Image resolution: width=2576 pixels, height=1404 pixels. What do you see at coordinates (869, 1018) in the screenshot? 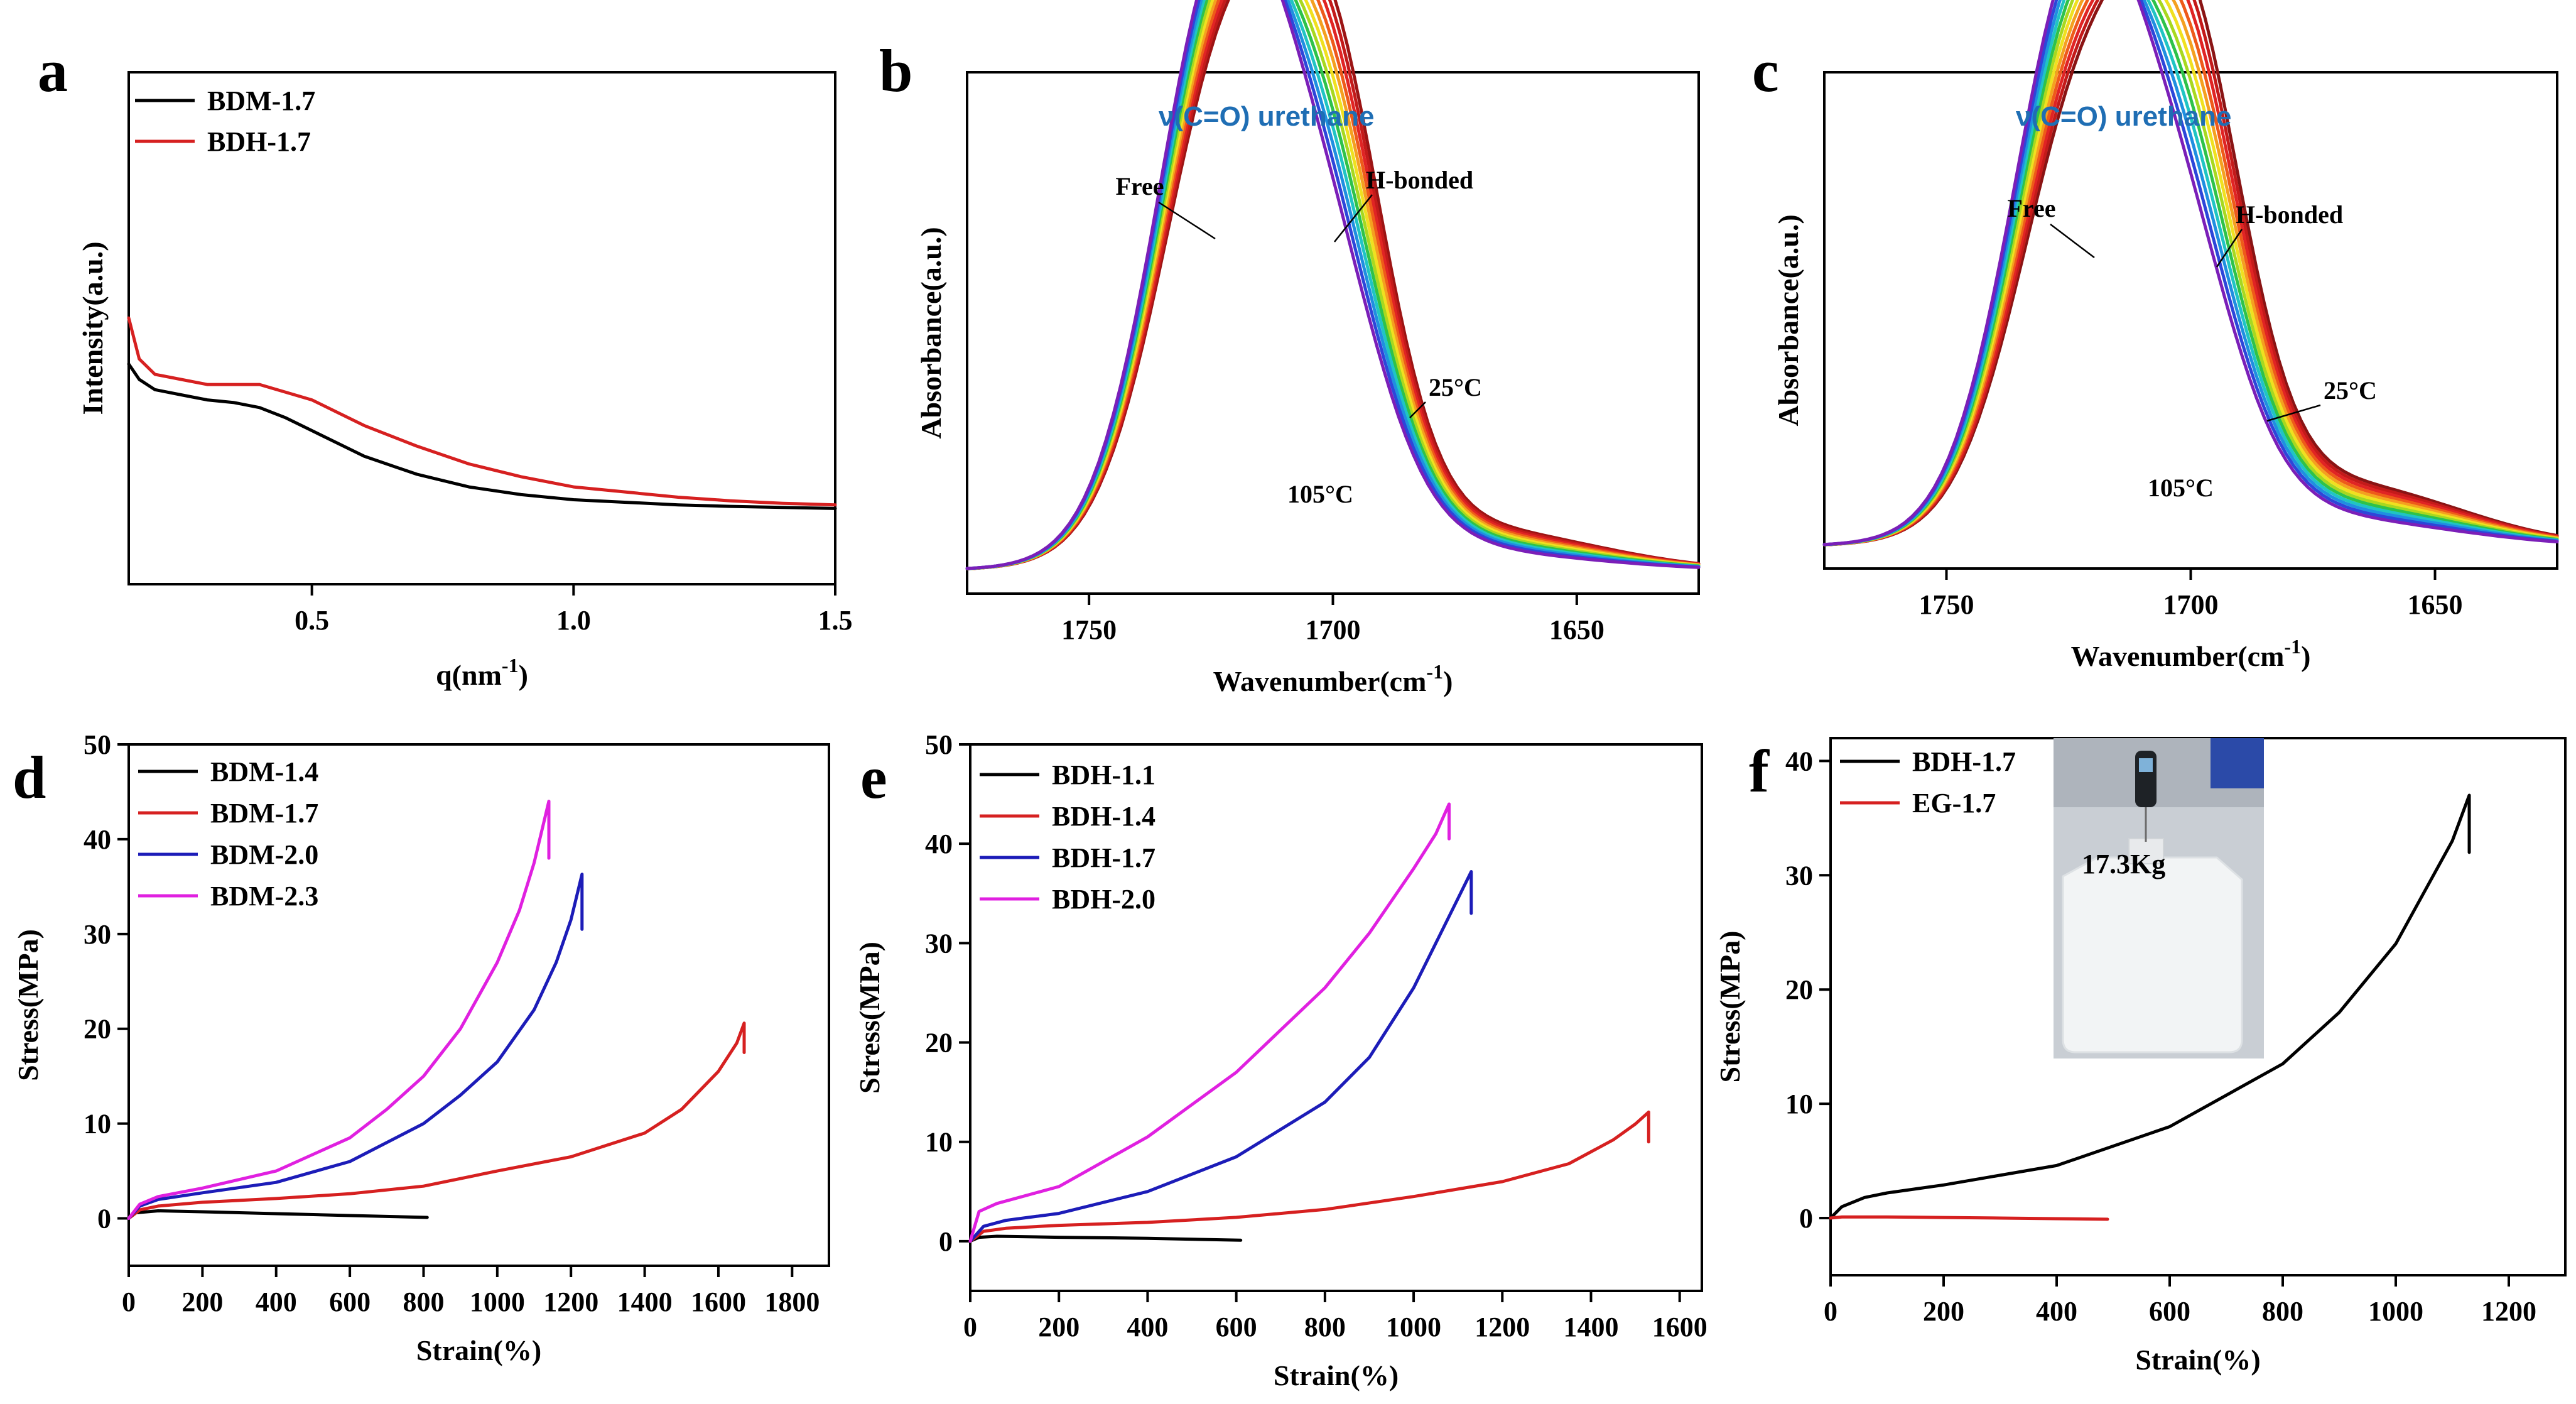
I see `y-axis-label: Stress(MPa)` at bounding box center [869, 1018].